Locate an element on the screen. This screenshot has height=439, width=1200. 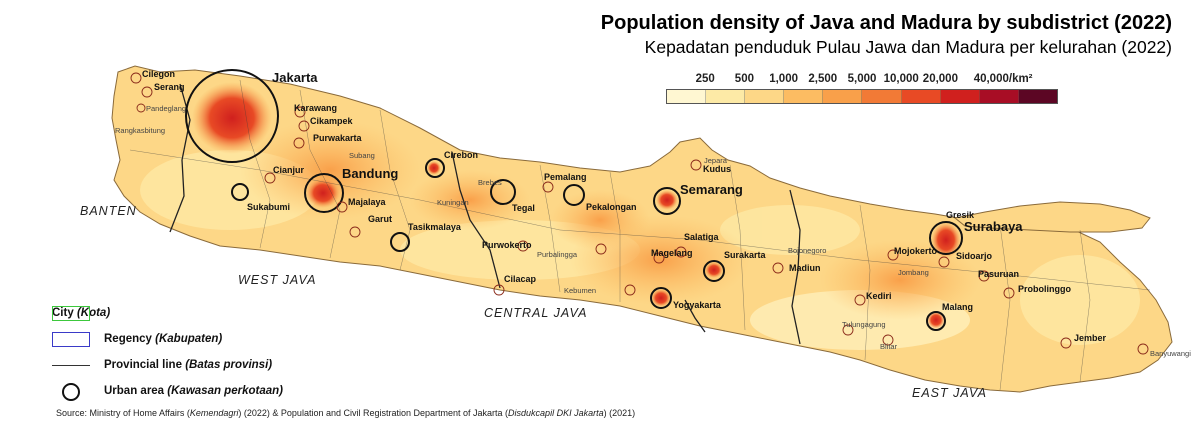
urban-circle-yogyakarta is located at coordinates (661, 298).